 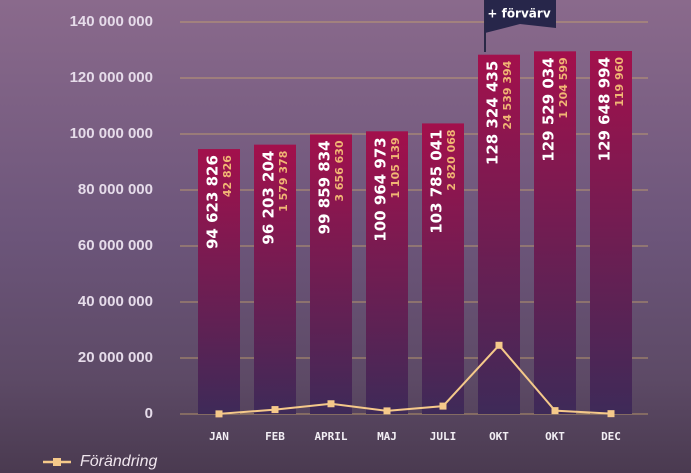 I want to click on y-tick-label: 80 000 000, so click(x=115, y=189).